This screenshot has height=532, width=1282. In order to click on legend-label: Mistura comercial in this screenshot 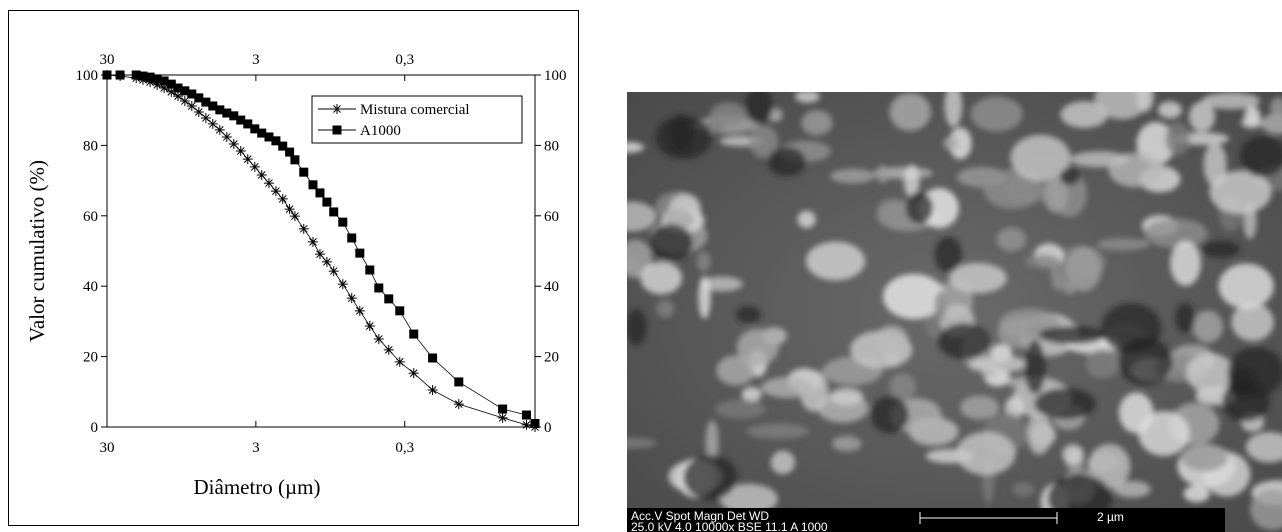, I will do `click(415, 110)`.